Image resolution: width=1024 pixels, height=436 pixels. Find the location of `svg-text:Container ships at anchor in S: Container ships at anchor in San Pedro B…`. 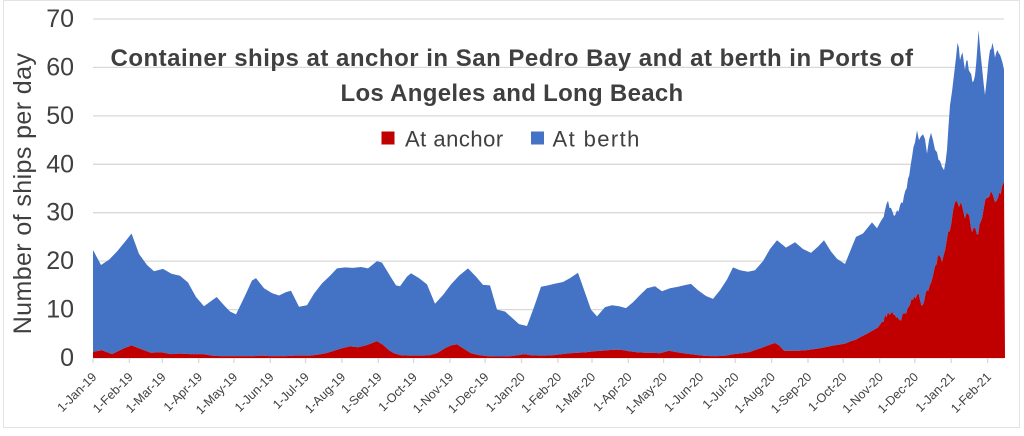

svg-text:Container ships at anchor in S: Container ships at anchor in San Pedro B… is located at coordinates (512, 58).